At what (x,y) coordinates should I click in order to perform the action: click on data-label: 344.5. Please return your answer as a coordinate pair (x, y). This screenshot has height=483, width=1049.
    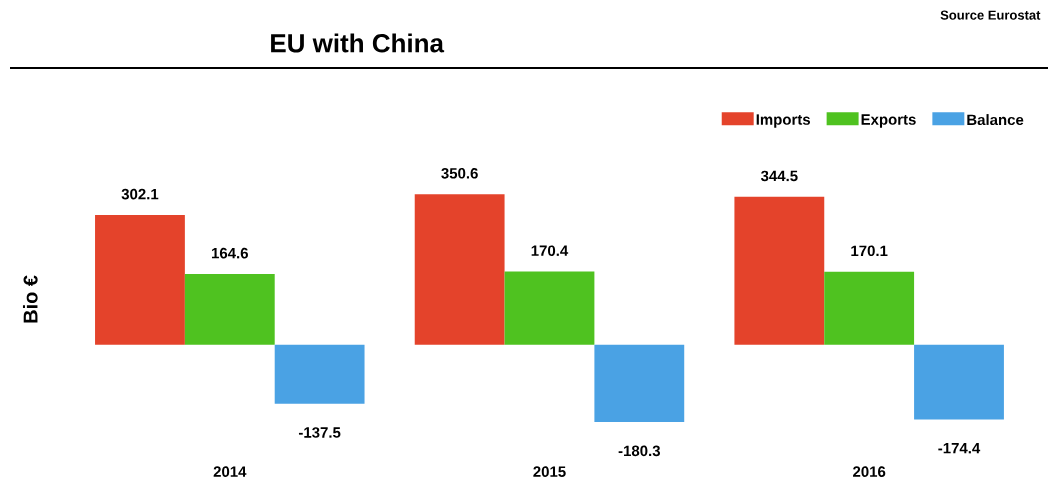
    Looking at the image, I should click on (779, 176).